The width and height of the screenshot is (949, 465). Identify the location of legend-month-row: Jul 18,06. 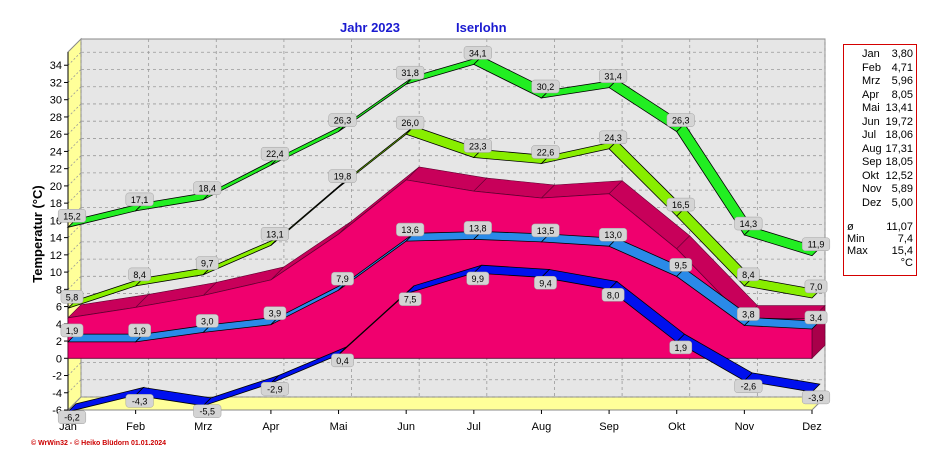
(880, 136).